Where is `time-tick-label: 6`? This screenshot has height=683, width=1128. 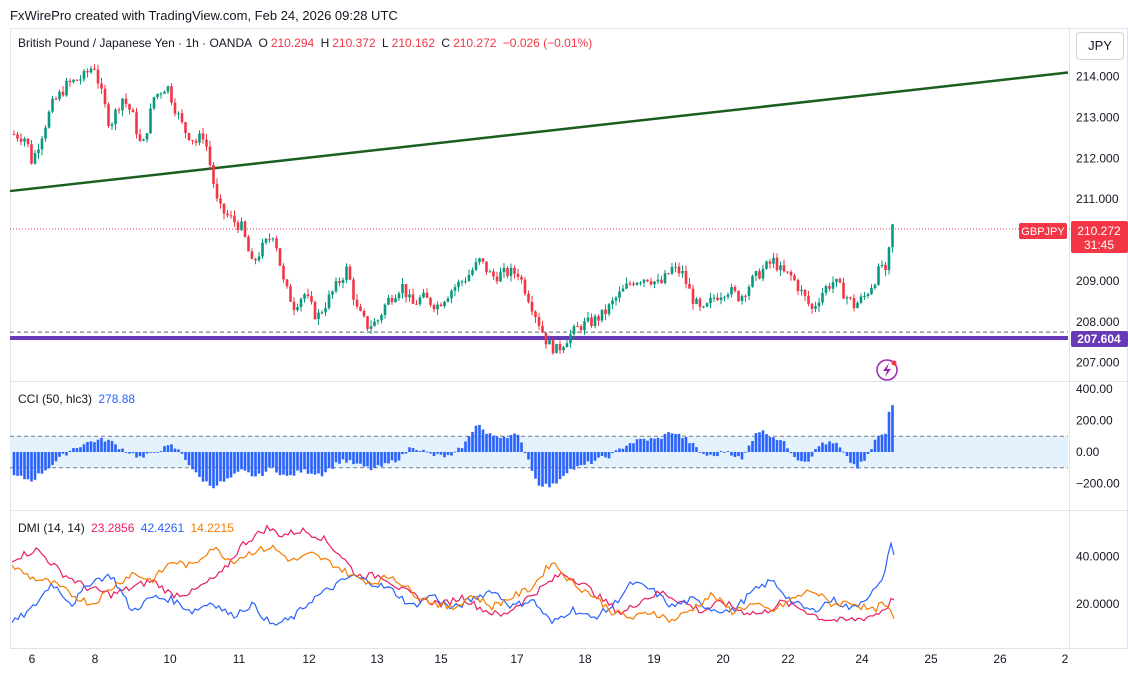 time-tick-label: 6 is located at coordinates (32, 659).